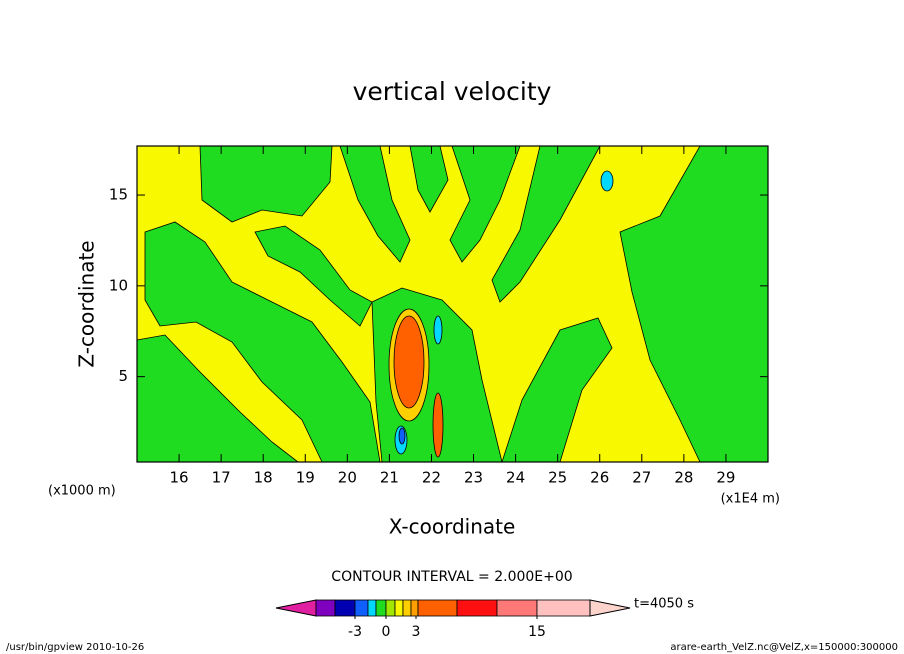 This screenshot has height=654, width=904. Describe the element at coordinates (537, 632) in the screenshot. I see `colorbar-tick-label: 15` at that location.